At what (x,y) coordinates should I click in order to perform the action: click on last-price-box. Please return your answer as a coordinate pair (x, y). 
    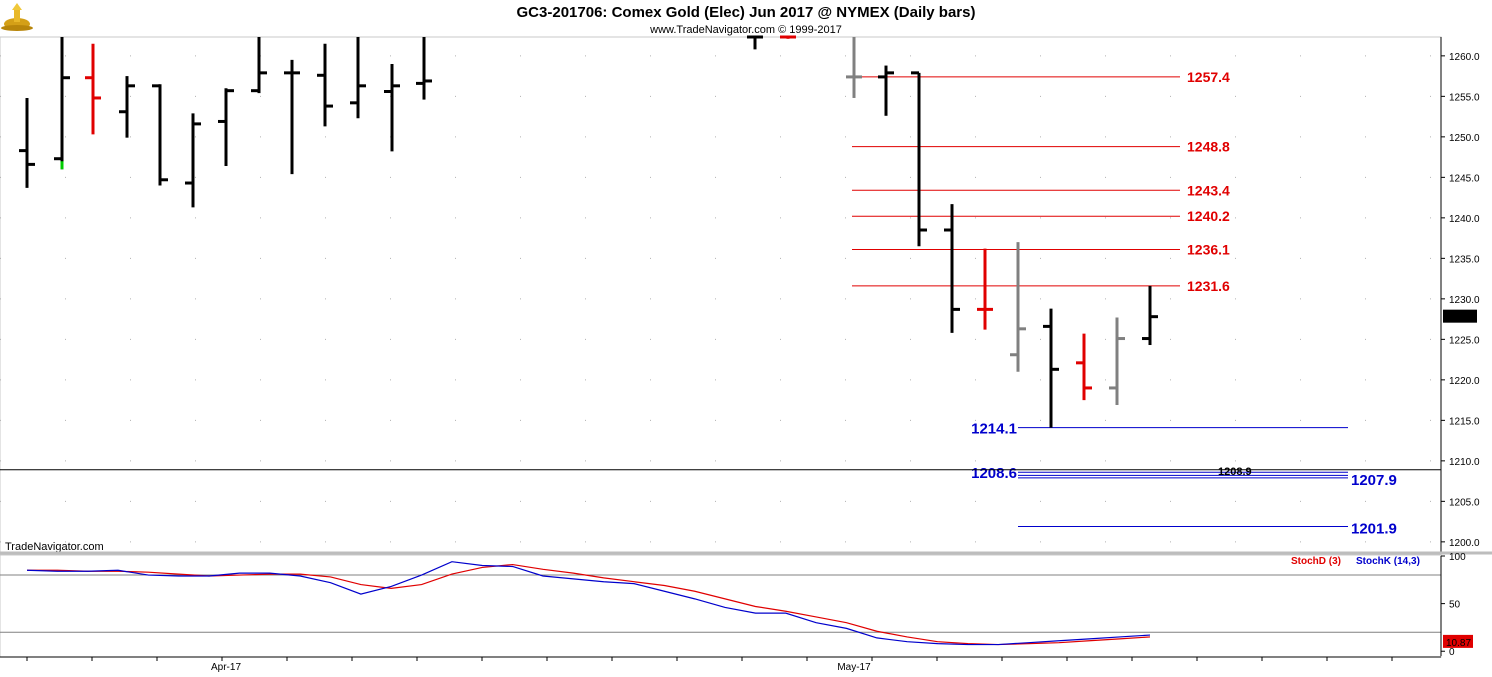
    Looking at the image, I should click on (1460, 316).